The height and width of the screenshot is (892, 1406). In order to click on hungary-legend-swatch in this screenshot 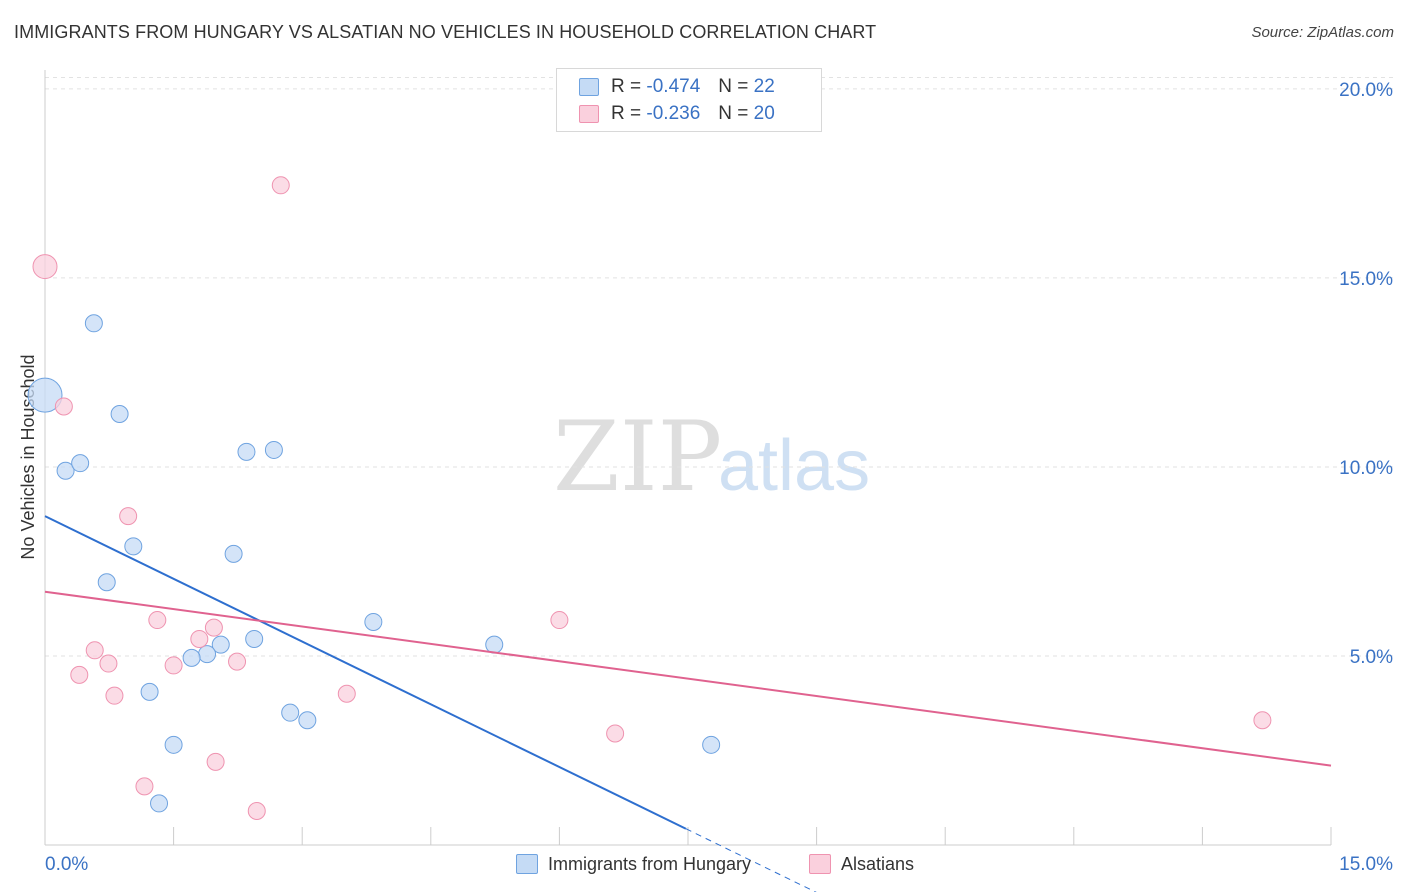, I will do `click(527, 864)`.